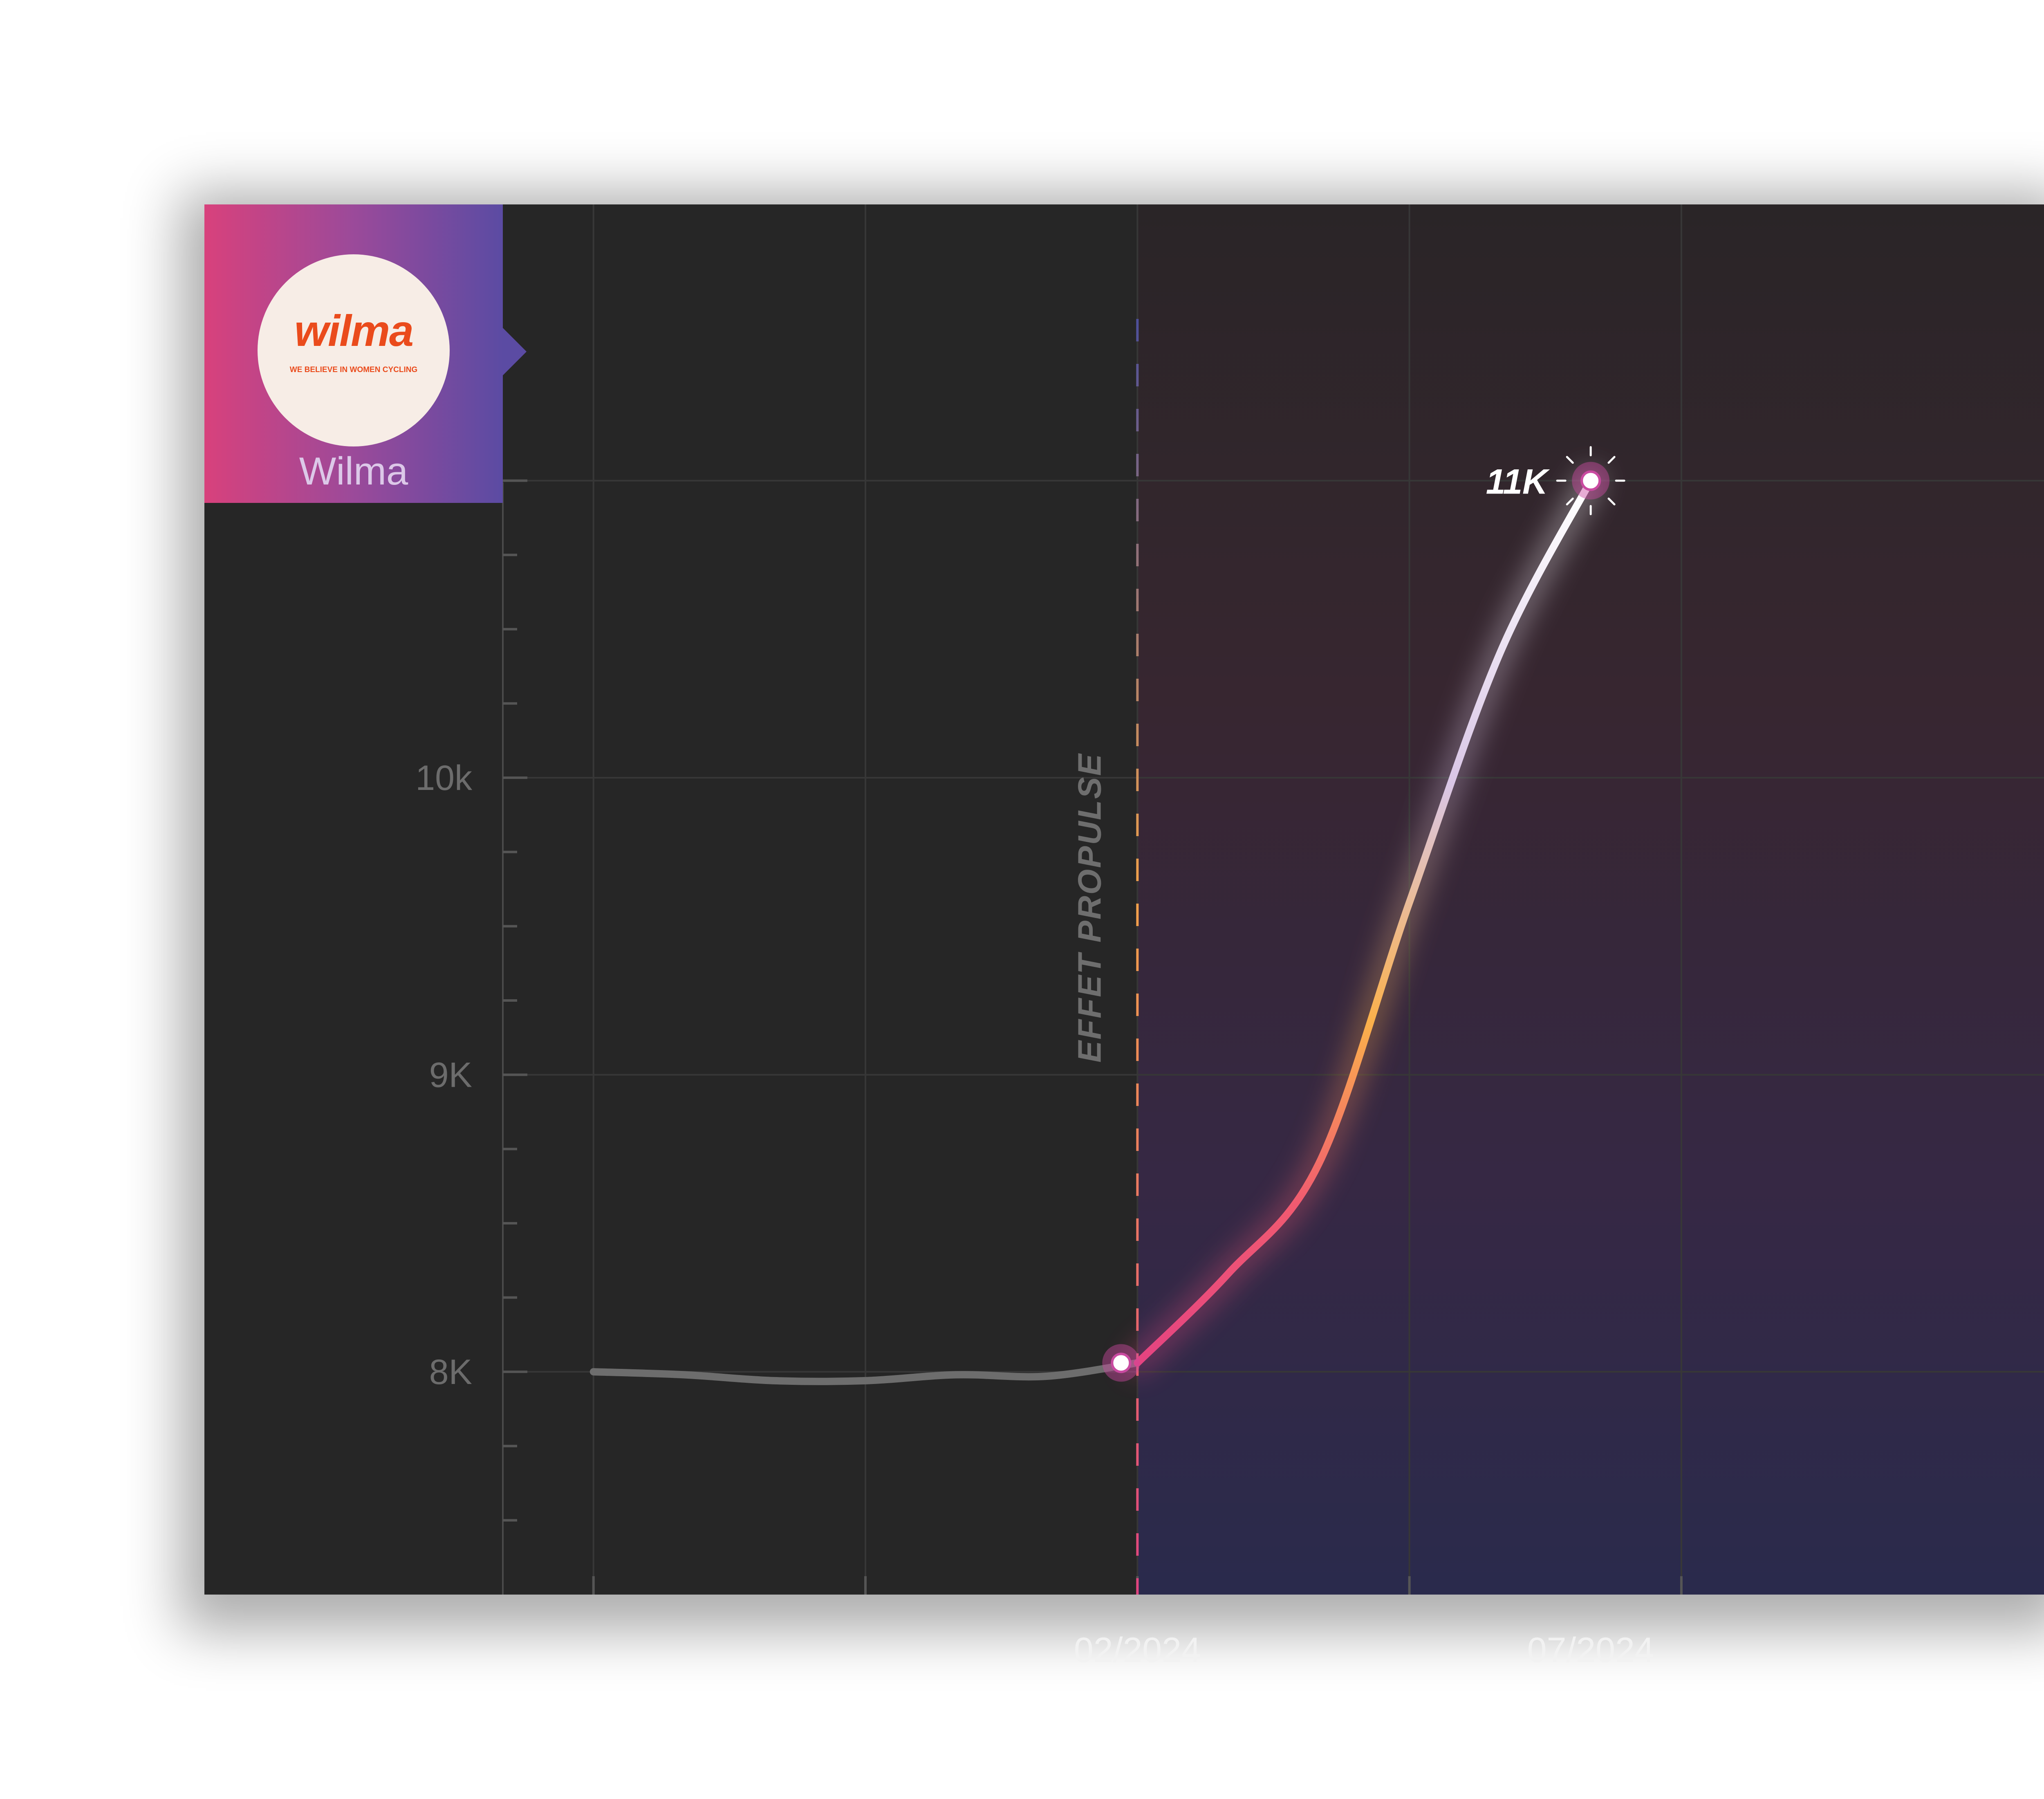  I want to click on peak-point, so click(1591, 481).